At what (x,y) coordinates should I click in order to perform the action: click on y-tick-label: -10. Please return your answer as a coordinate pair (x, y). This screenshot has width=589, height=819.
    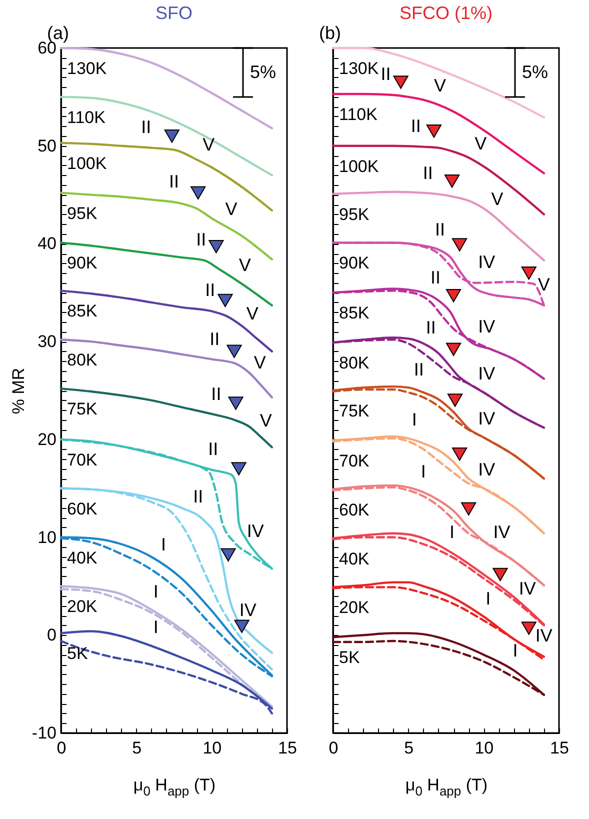
    Looking at the image, I should click on (44, 733).